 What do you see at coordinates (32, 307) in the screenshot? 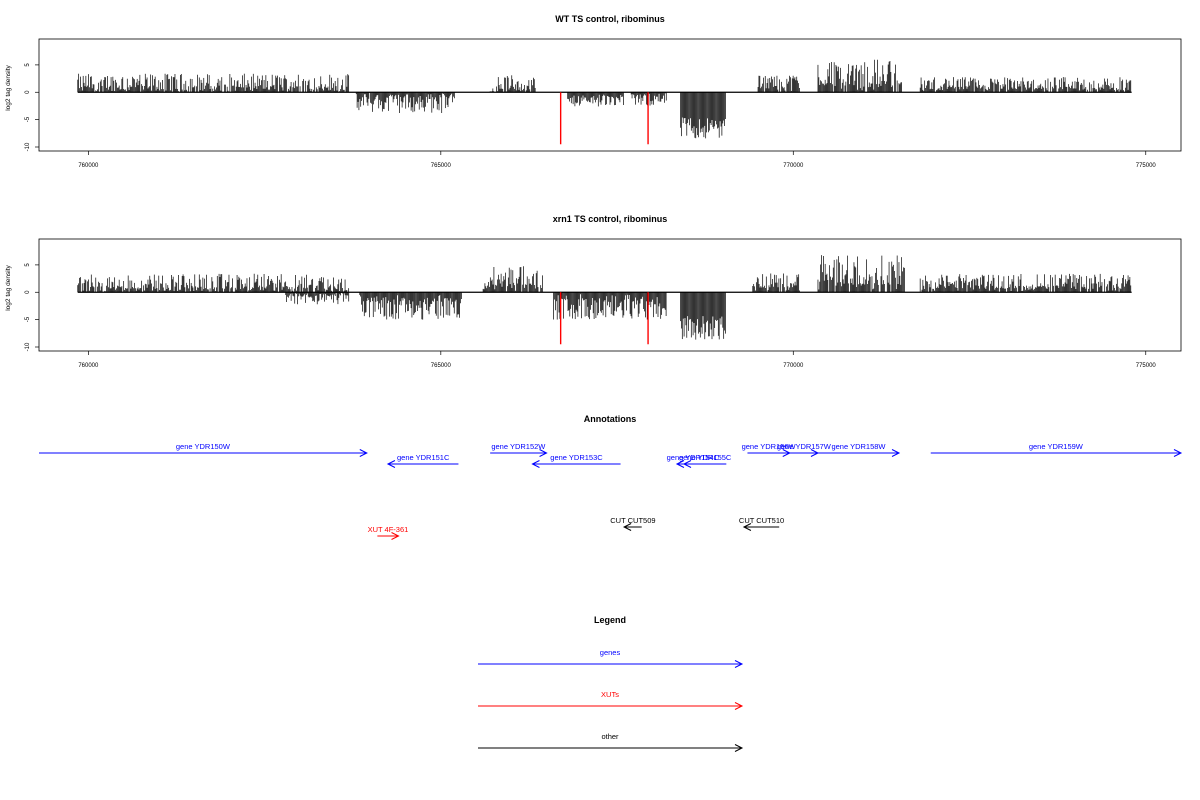
I see `xrn1-y-axis: -10 -5 0 5` at bounding box center [32, 307].